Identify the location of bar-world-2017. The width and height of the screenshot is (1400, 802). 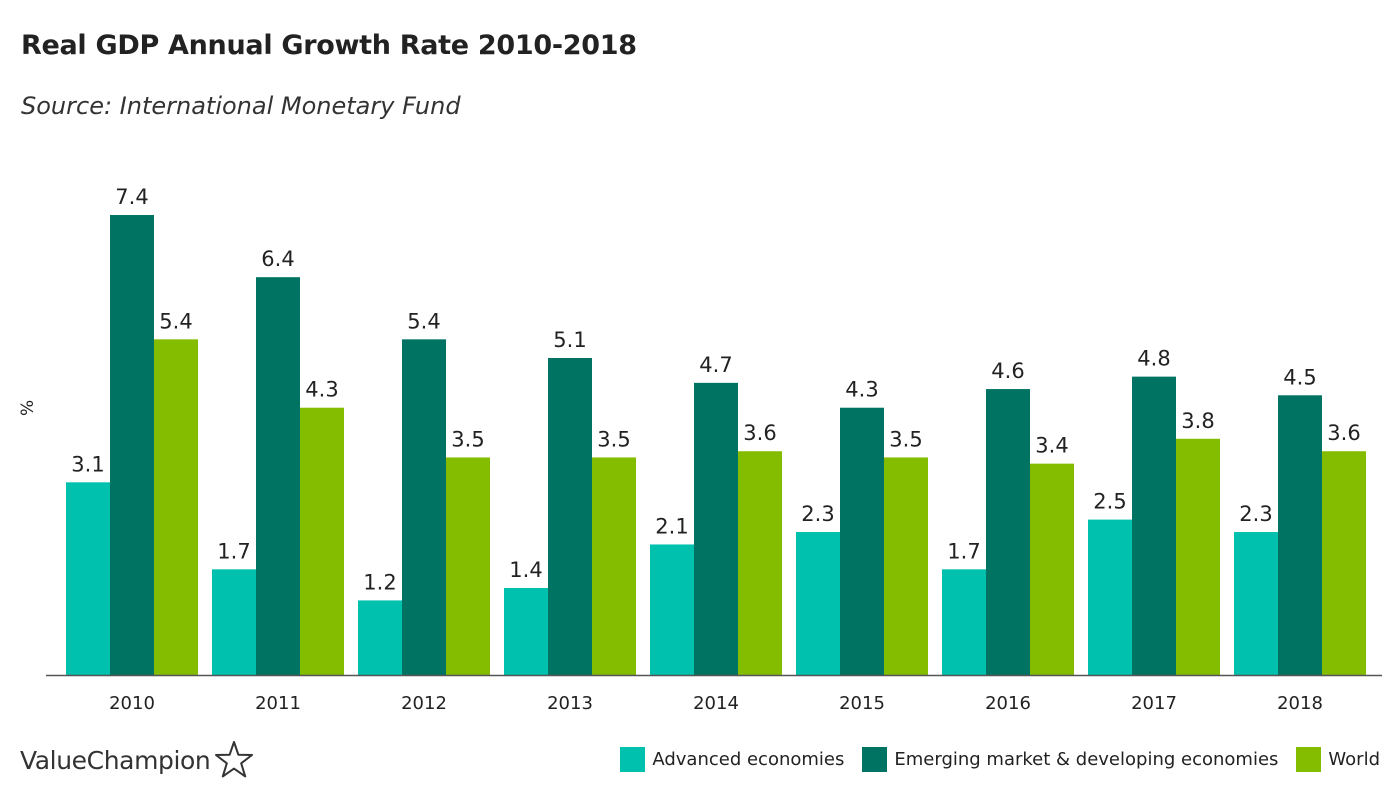
(1198, 556).